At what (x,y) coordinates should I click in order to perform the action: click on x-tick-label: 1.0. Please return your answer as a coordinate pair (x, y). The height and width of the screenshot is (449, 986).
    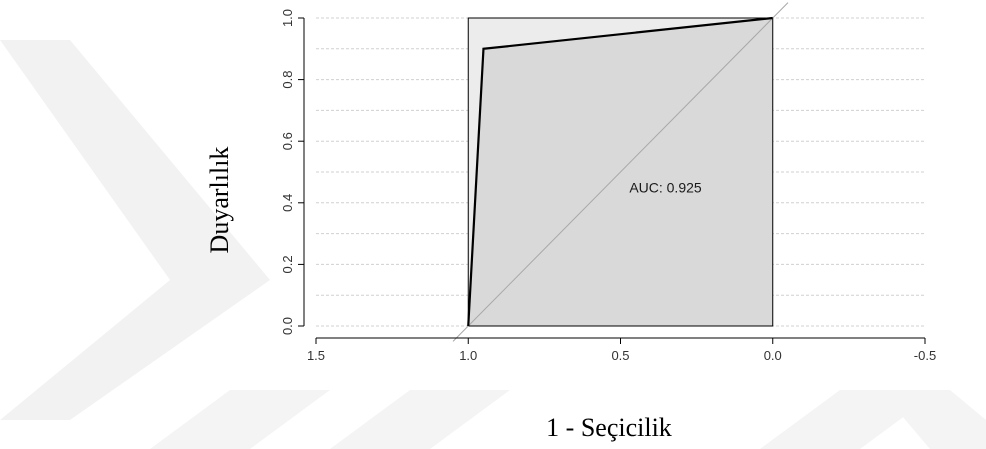
    Looking at the image, I should click on (468, 355).